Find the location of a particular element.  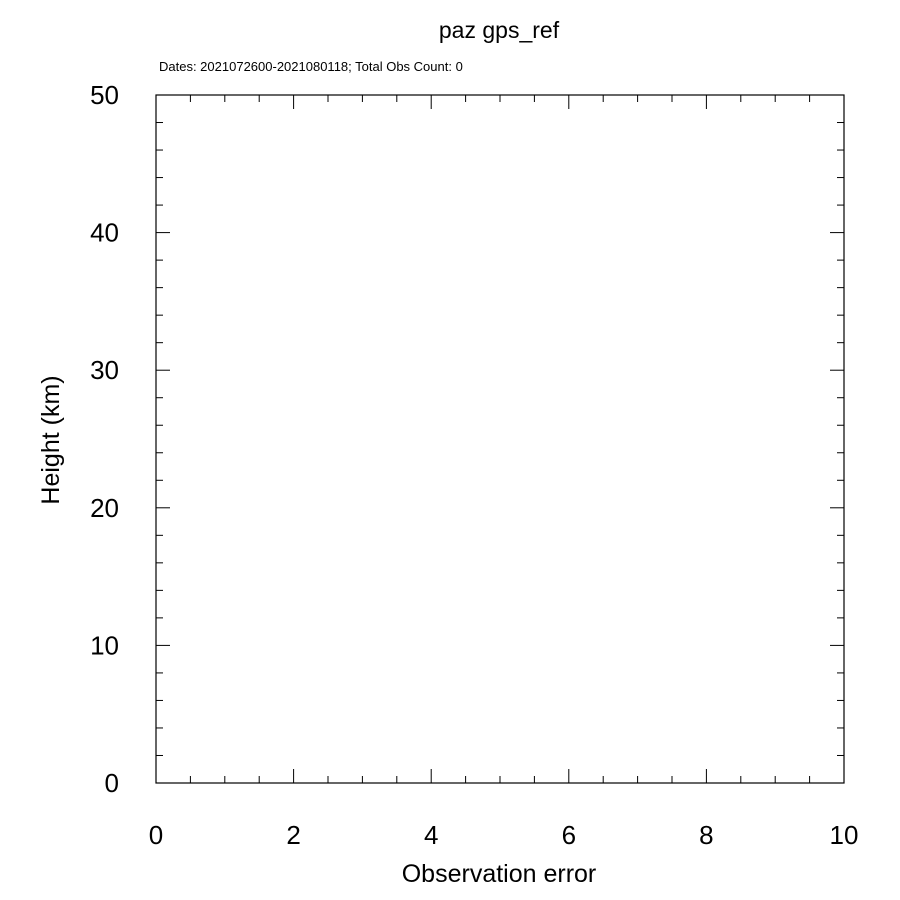

x-axis-tick-labels: 0 2 4 6 8 10 is located at coordinates (504, 835).